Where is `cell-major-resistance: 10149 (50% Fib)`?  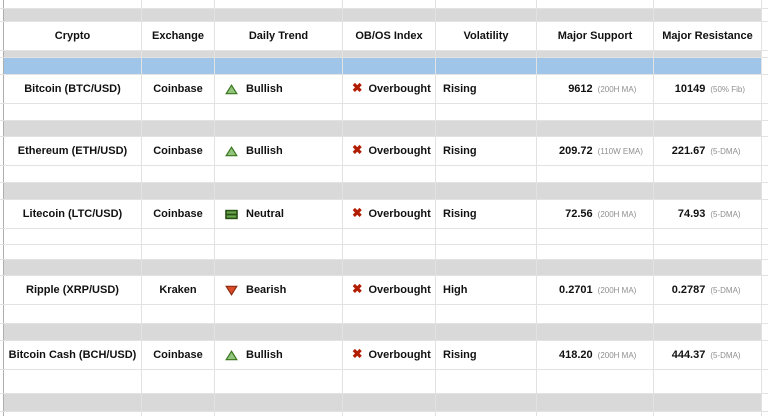 cell-major-resistance: 10149 (50% Fib) is located at coordinates (708, 89).